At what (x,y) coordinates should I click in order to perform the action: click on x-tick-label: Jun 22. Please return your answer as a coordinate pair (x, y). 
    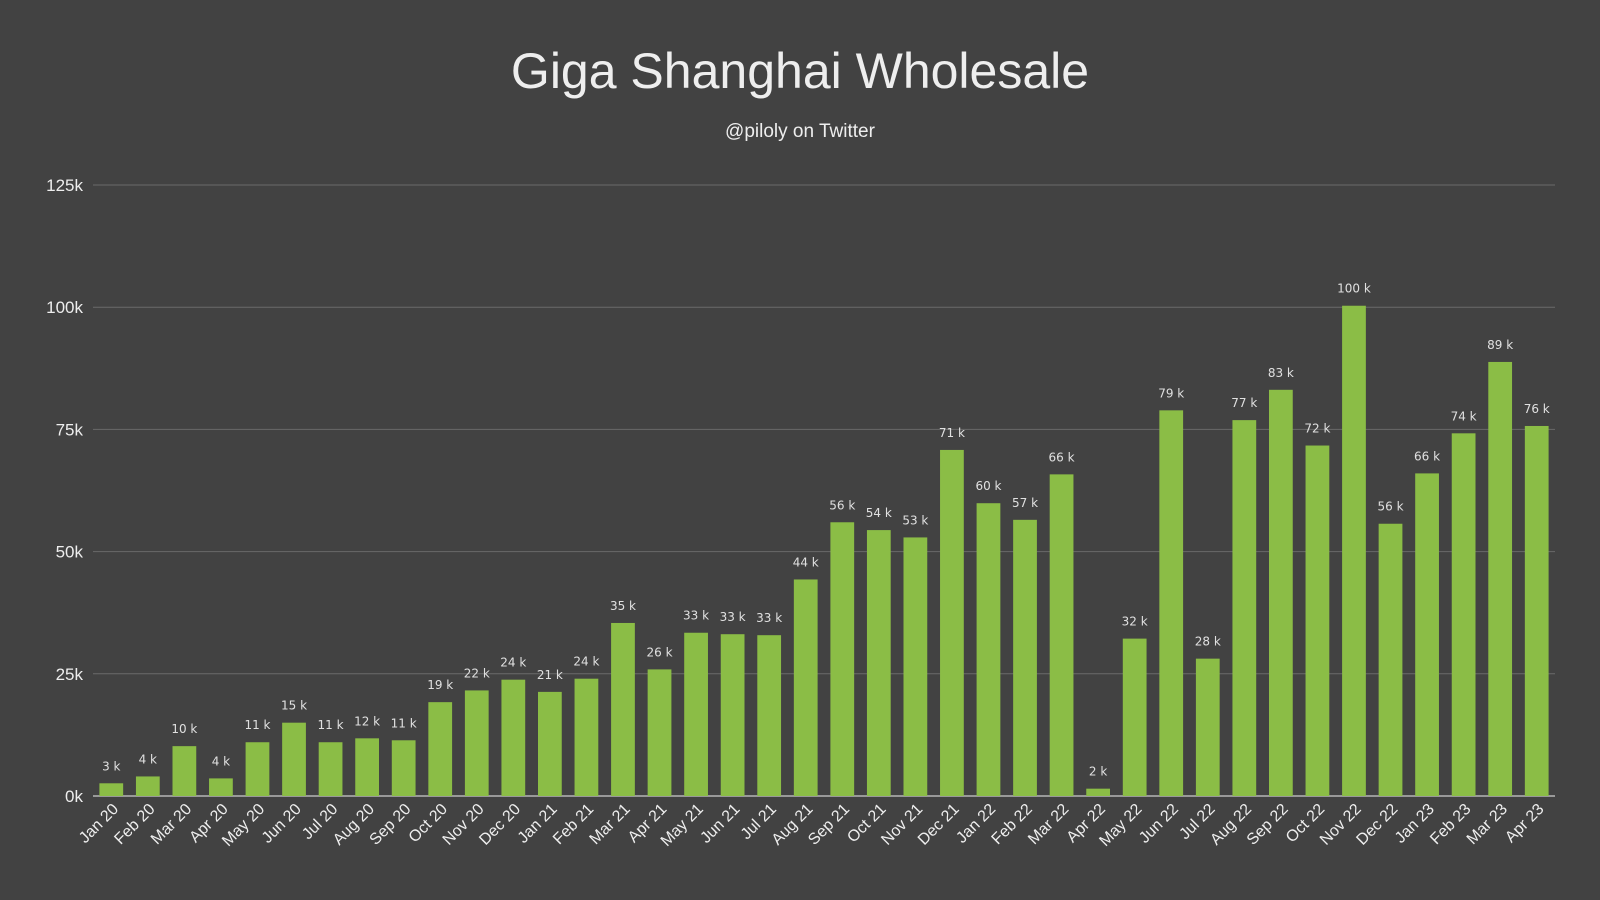
    Looking at the image, I should click on (1159, 824).